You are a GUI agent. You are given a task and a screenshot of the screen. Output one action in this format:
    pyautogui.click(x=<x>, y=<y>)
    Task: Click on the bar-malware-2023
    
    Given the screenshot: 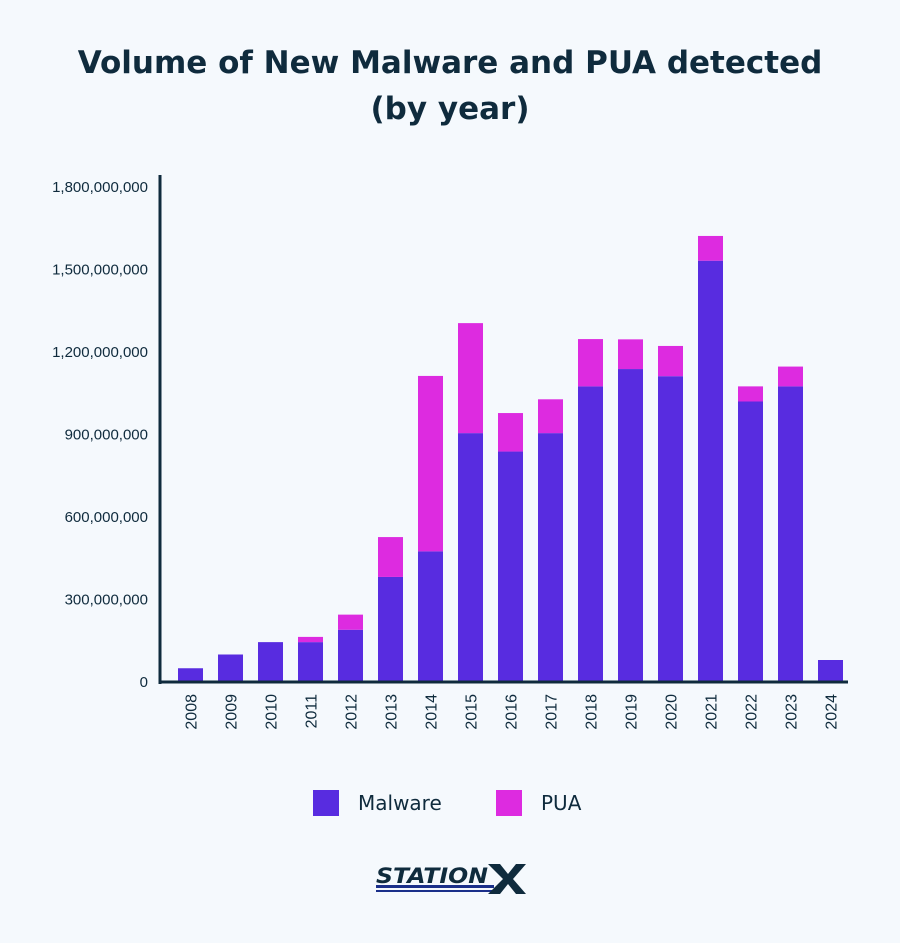 What is the action you would take?
    pyautogui.click(x=790, y=534)
    